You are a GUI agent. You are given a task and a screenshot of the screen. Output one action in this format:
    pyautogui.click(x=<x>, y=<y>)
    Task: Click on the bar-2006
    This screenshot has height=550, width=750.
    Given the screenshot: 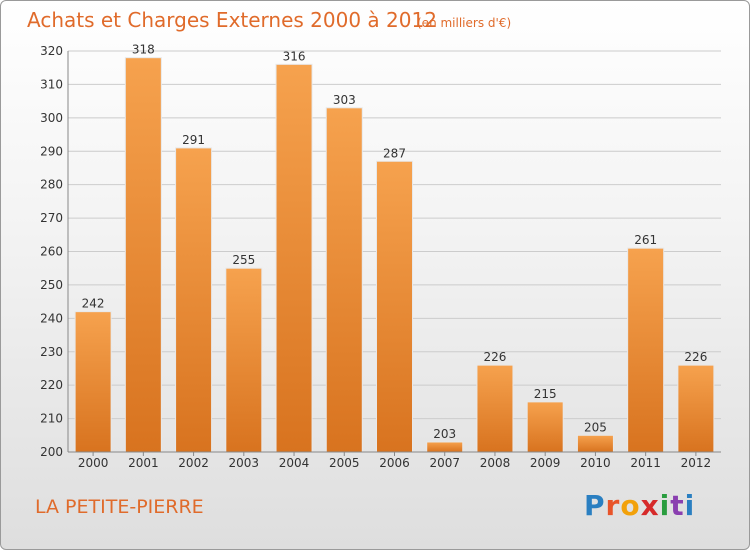 What is the action you would take?
    pyautogui.click(x=394, y=306)
    